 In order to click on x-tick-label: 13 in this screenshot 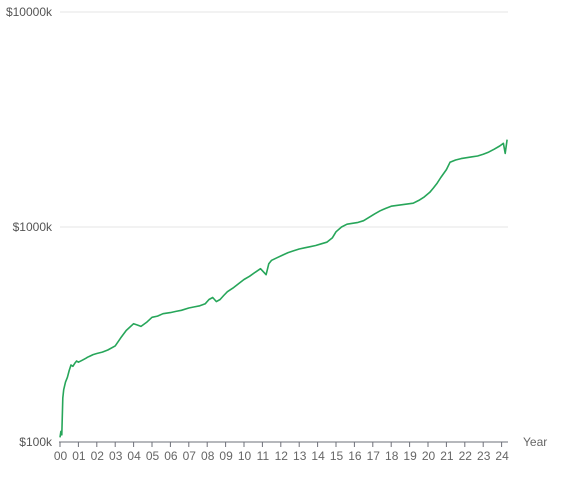, I will do `click(300, 456)`.